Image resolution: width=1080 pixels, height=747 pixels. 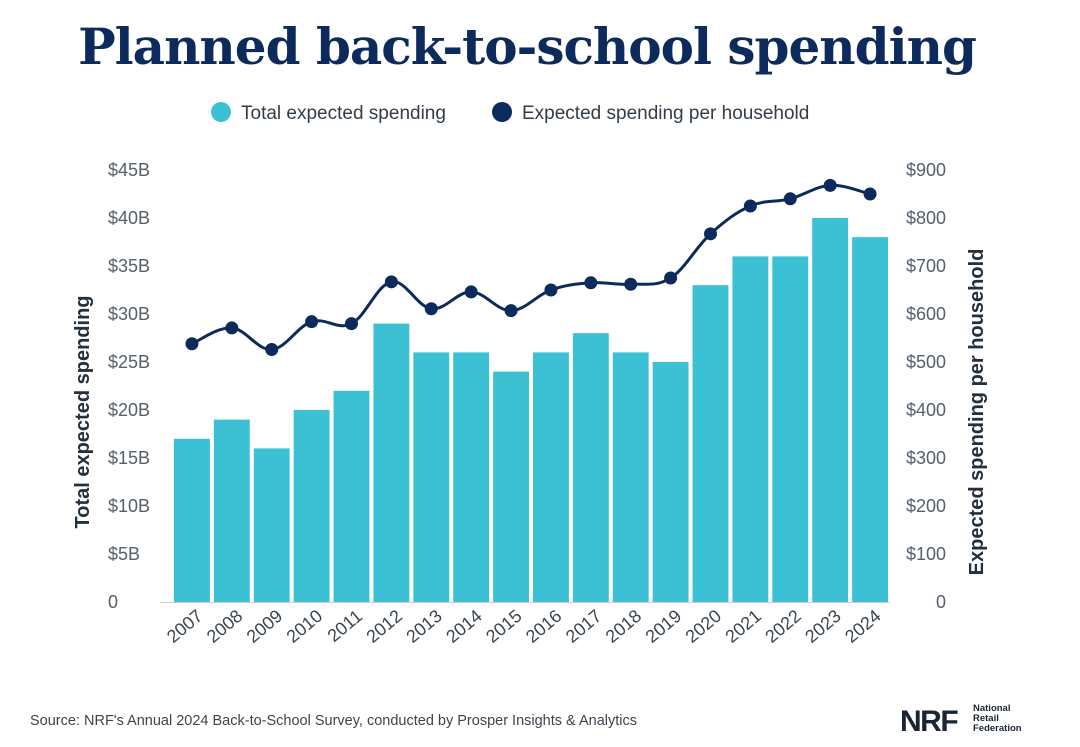 I want to click on legend-label-total: Total expected spending, so click(x=343, y=113).